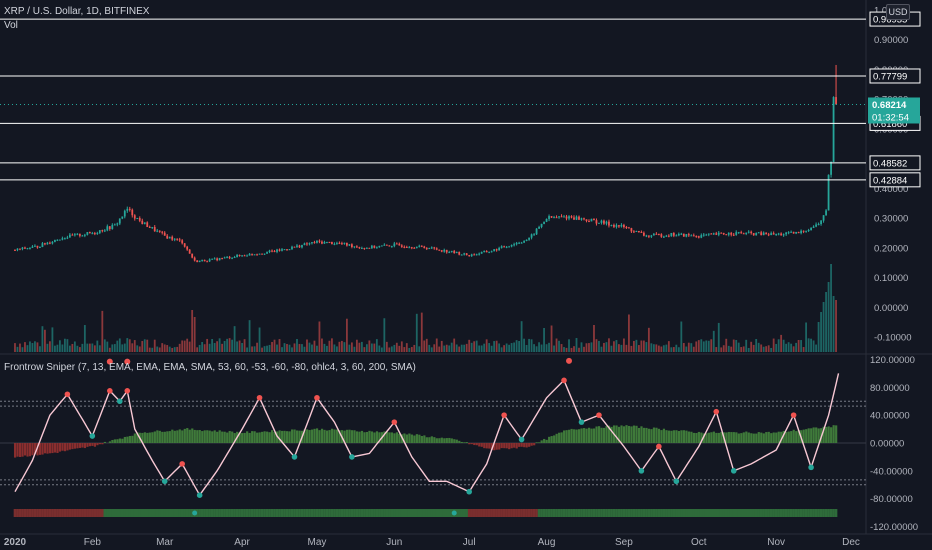  What do you see at coordinates (93, 542) in the screenshot?
I see `time-tick-label: Feb` at bounding box center [93, 542].